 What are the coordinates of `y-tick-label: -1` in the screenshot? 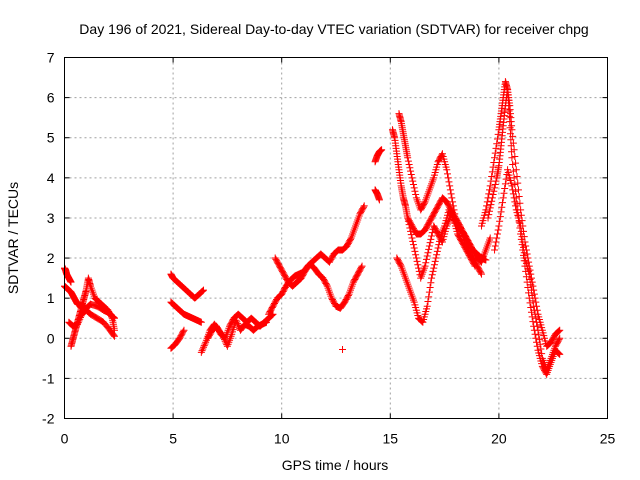 It's located at (48, 378).